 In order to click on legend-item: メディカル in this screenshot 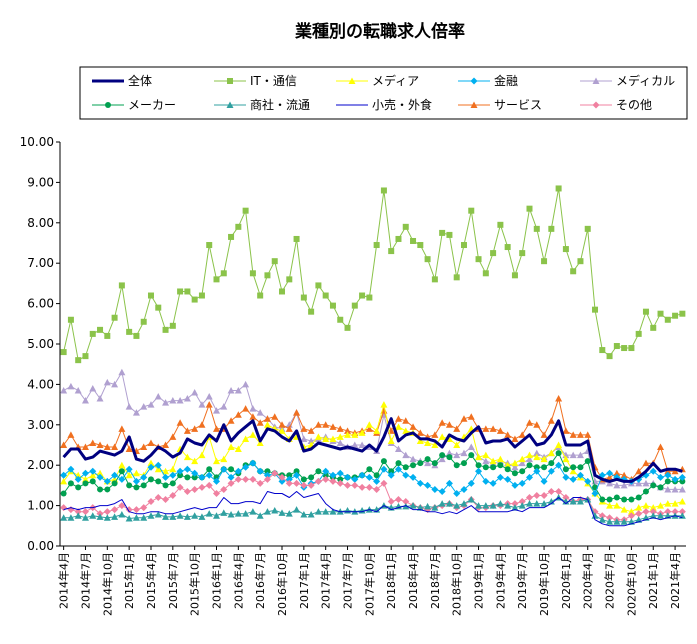, I will do `click(627, 80)`.